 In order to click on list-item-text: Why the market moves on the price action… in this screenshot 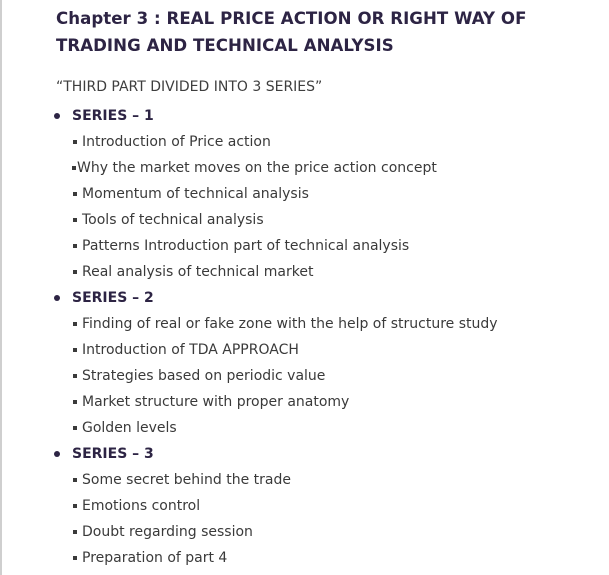, I will do `click(257, 168)`.